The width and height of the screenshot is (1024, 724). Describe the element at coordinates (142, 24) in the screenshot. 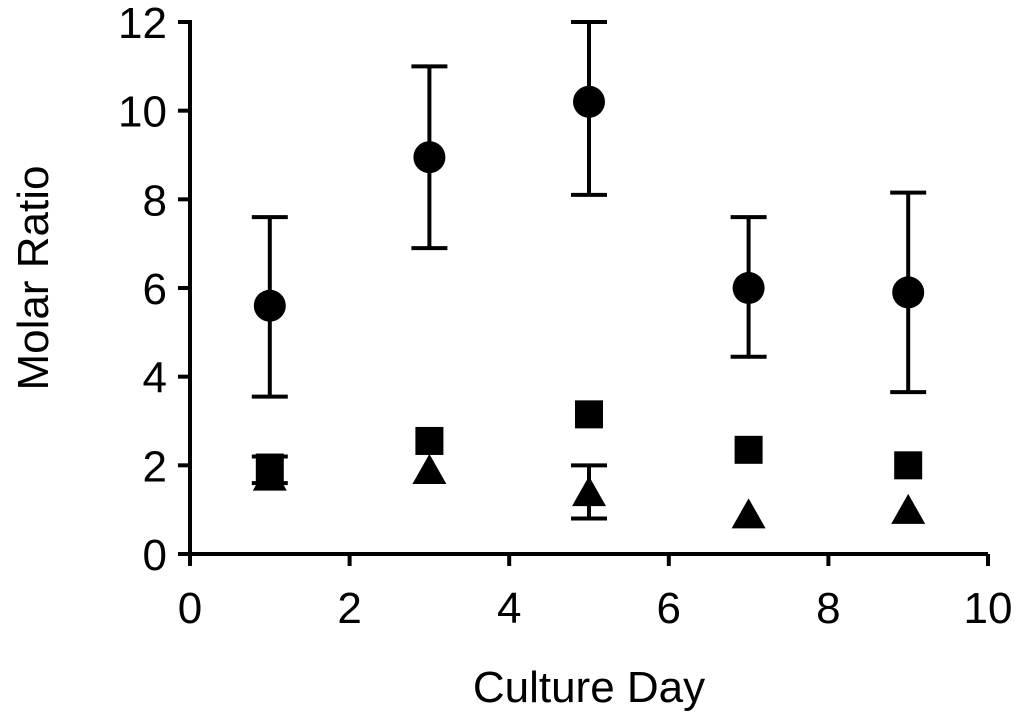

I see `y-tick-label: 12` at that location.